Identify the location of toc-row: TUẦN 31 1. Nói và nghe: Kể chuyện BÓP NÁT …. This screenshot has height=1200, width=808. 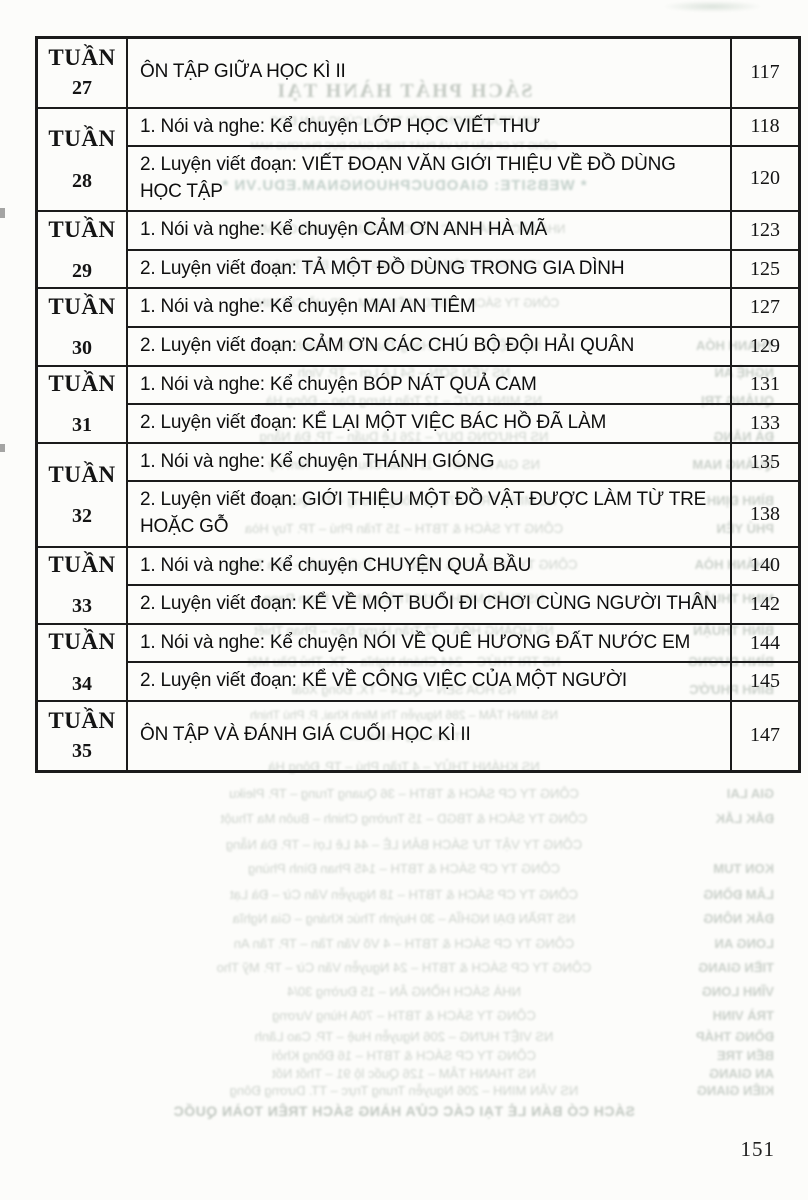
(418, 404).